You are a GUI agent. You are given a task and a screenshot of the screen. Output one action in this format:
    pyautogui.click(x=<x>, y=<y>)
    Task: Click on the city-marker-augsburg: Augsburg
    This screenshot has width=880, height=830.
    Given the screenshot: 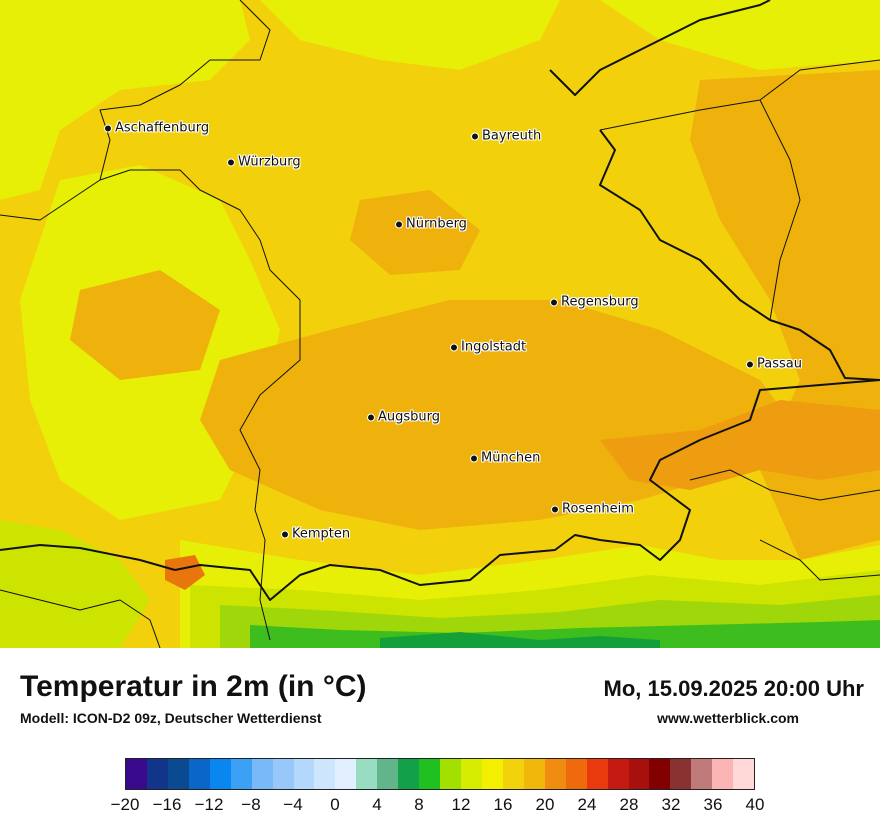 What is the action you would take?
    pyautogui.click(x=403, y=417)
    